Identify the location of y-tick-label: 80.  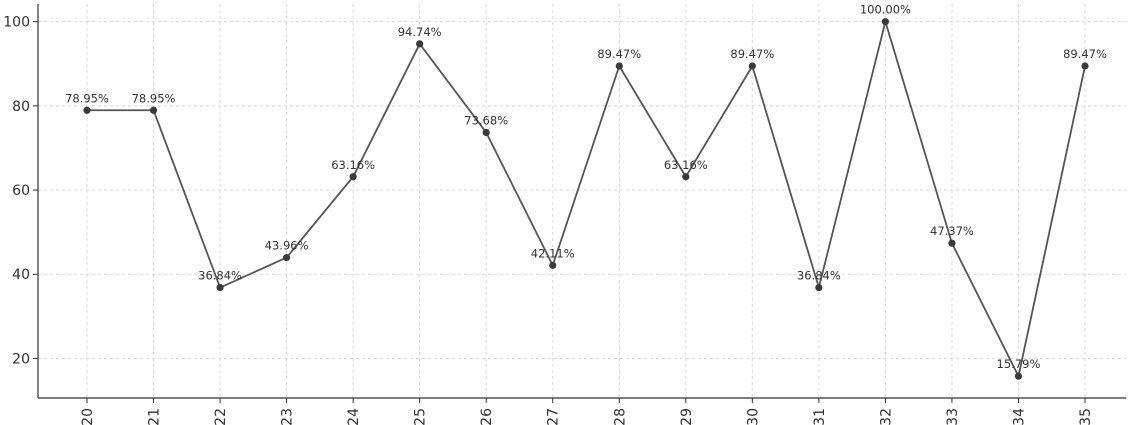
(21, 107).